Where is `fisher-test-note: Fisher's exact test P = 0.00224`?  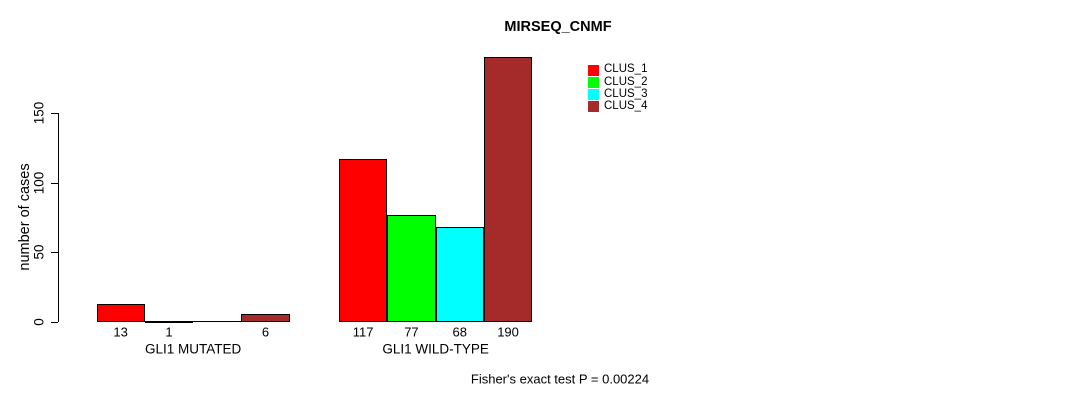
fisher-test-note: Fisher's exact test P = 0.00224 is located at coordinates (560, 379).